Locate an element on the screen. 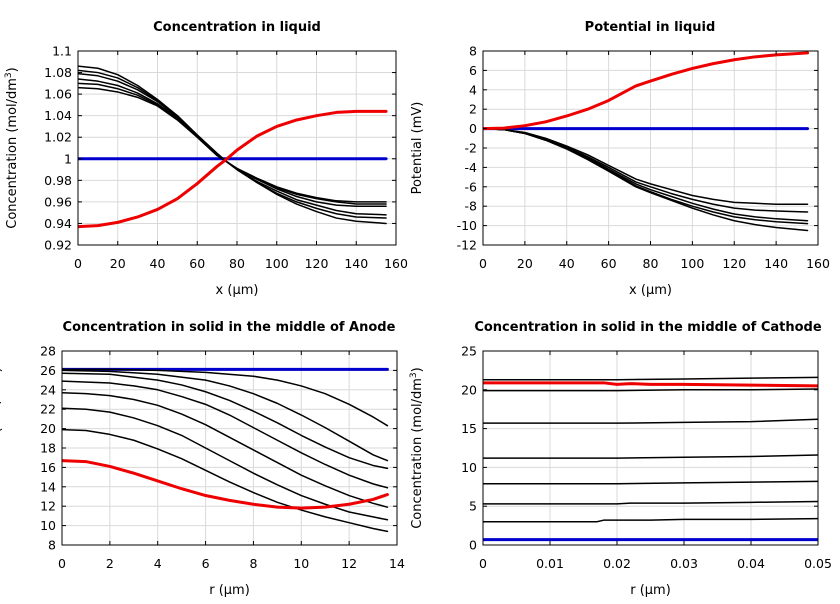  y-tick-label: 0.94 is located at coordinates (58, 223).